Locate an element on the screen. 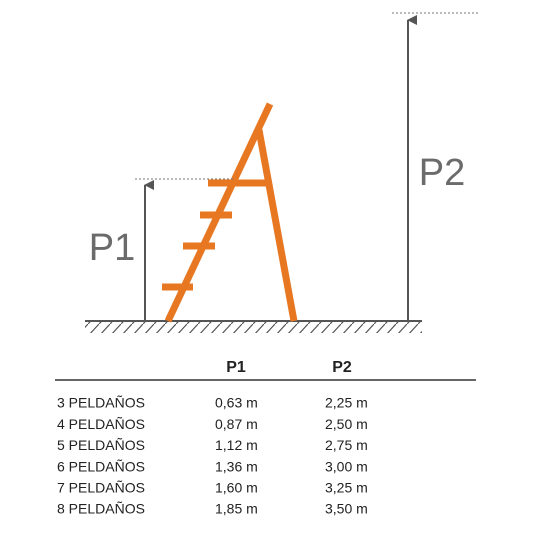 The height and width of the screenshot is (533, 533). table-cell: 3,50 m is located at coordinates (346, 509).